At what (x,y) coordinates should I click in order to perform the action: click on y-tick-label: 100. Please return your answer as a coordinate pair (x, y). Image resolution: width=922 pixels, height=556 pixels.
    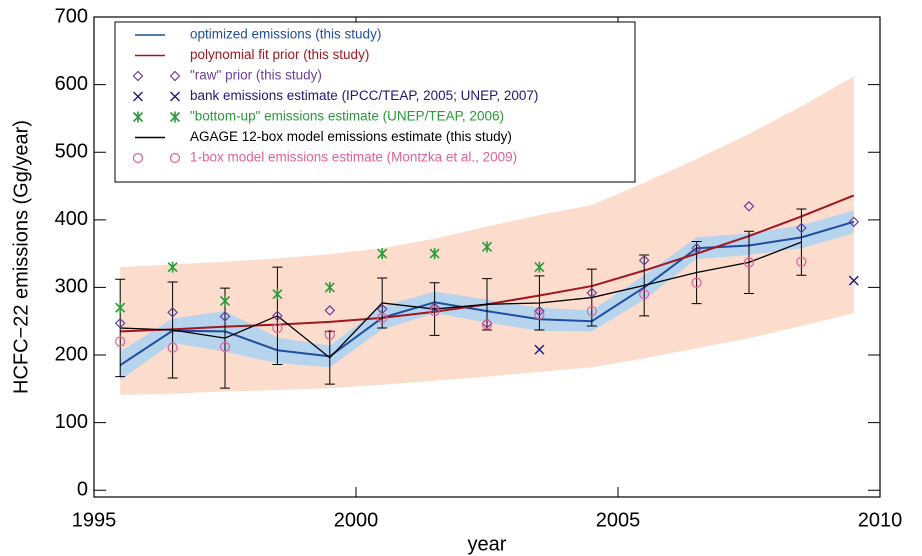
    Looking at the image, I should click on (71, 422).